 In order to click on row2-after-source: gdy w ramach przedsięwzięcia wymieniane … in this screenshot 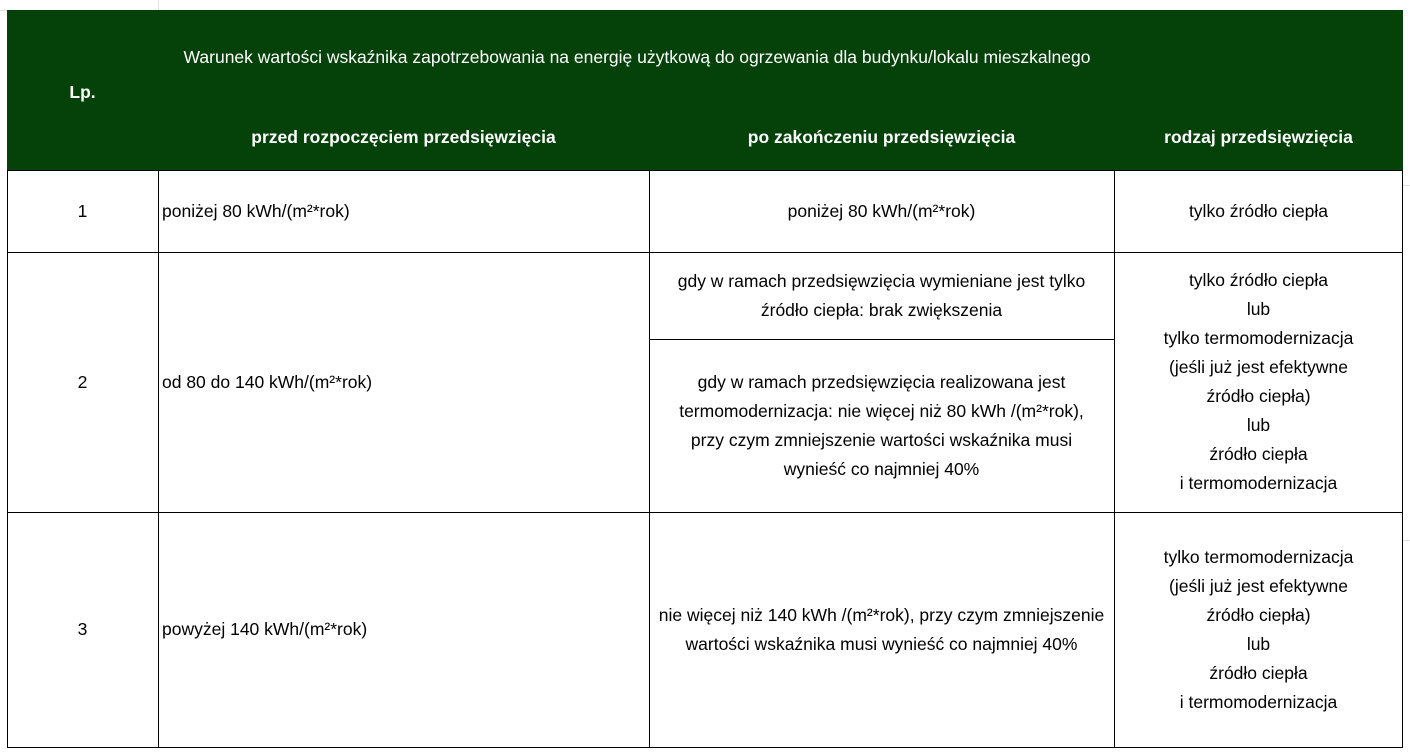, I will do `click(881, 295)`.